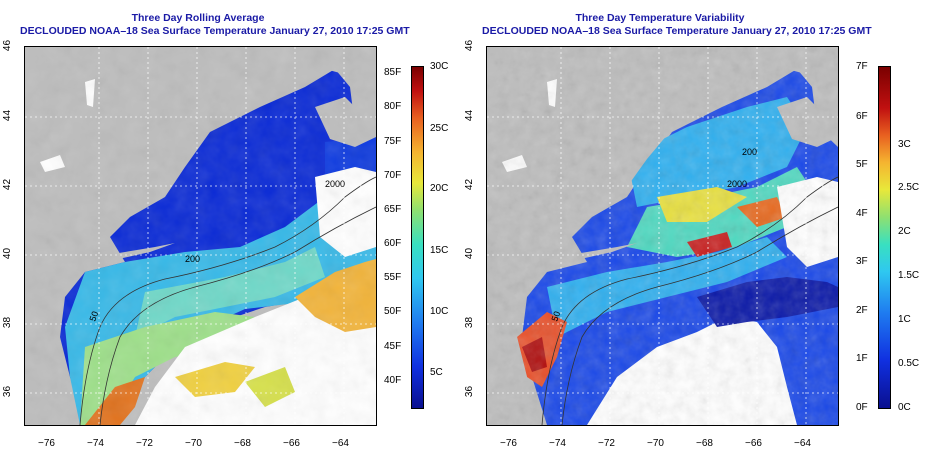 The image size is (950, 475). What do you see at coordinates (802, 443) in the screenshot?
I see `right-xtick-64: −64` at bounding box center [802, 443].